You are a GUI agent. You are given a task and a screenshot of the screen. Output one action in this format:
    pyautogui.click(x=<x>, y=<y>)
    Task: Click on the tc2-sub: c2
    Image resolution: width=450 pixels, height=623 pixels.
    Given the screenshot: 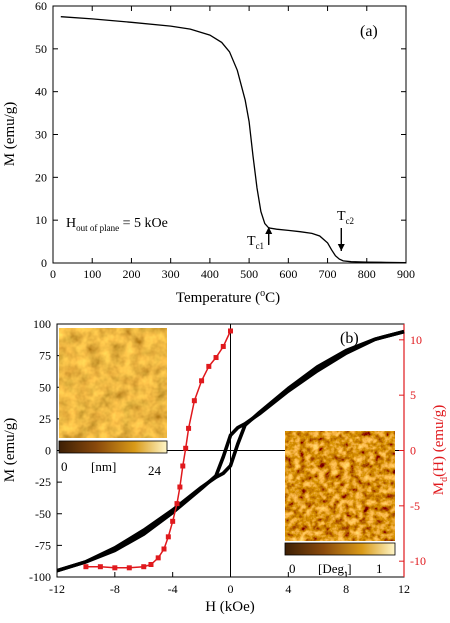 What is the action you would take?
    pyautogui.click(x=350, y=221)
    